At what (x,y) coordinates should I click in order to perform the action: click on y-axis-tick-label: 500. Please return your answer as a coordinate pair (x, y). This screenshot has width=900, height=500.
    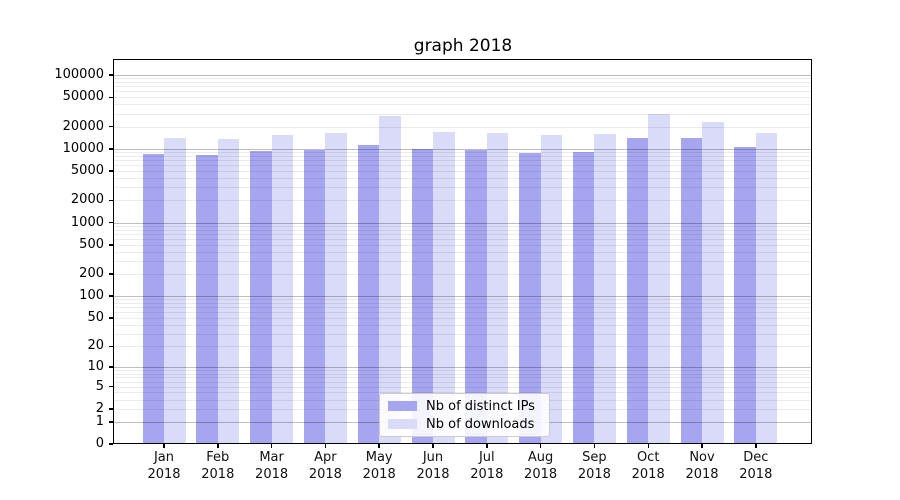
    Looking at the image, I should click on (91, 244).